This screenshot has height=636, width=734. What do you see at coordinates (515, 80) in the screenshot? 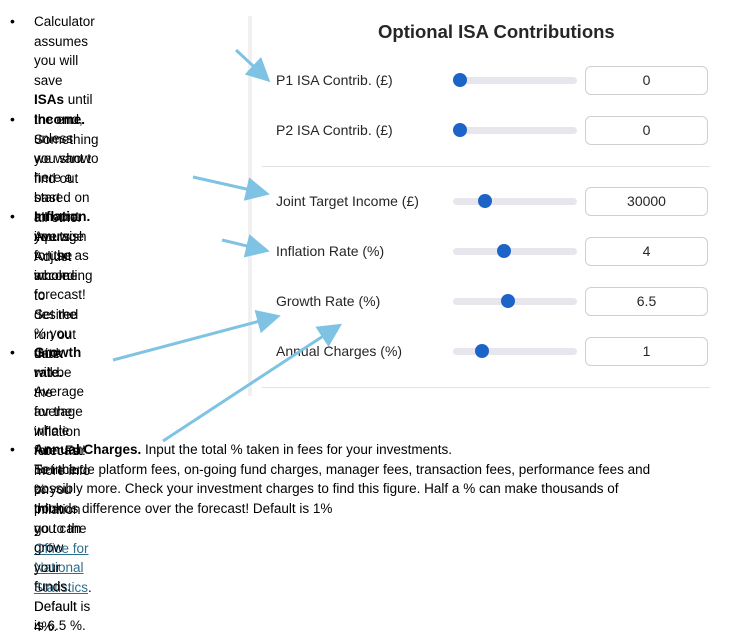
I see `p1-isa-slider` at bounding box center [515, 80].